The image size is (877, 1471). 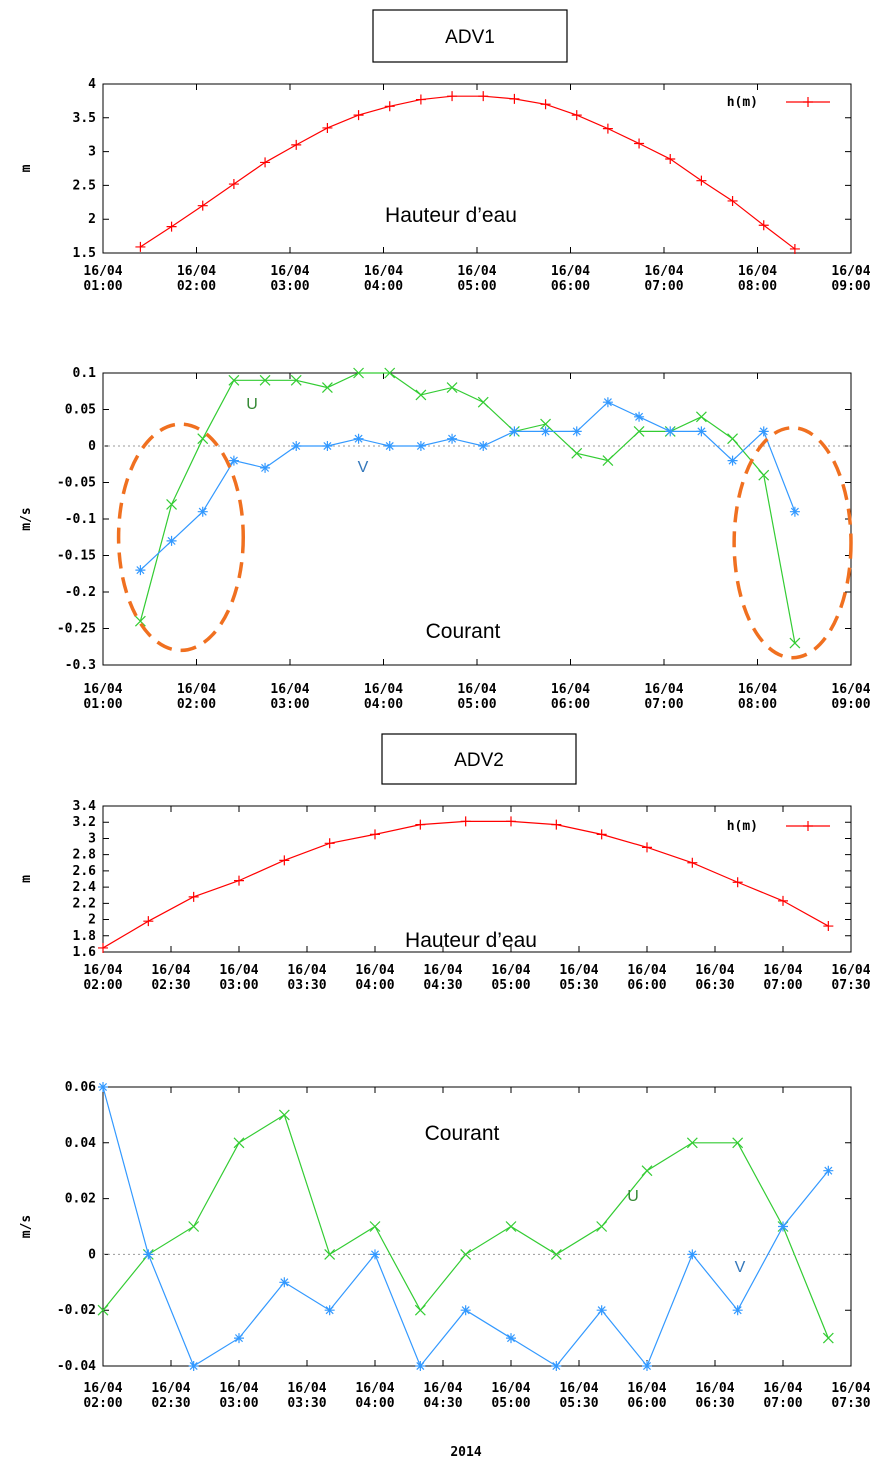 What do you see at coordinates (742, 102) in the screenshot?
I see `legend-label: h(m)` at bounding box center [742, 102].